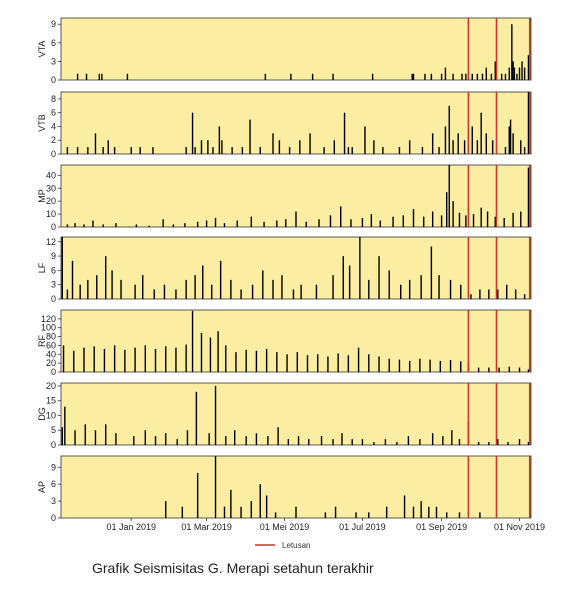 This screenshot has width=565, height=606. What do you see at coordinates (53, 99) in the screenshot?
I see `ytick-label: 8` at bounding box center [53, 99].